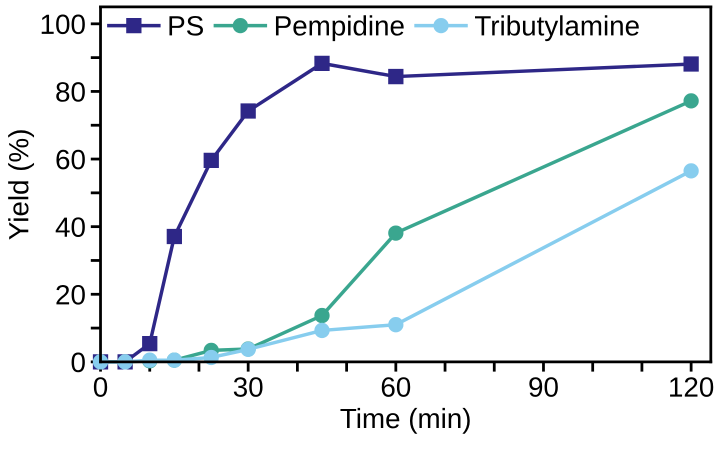 The image size is (718, 461). Describe the element at coordinates (405, 421) in the screenshot. I see `x-axis-title: Time (min)` at that location.